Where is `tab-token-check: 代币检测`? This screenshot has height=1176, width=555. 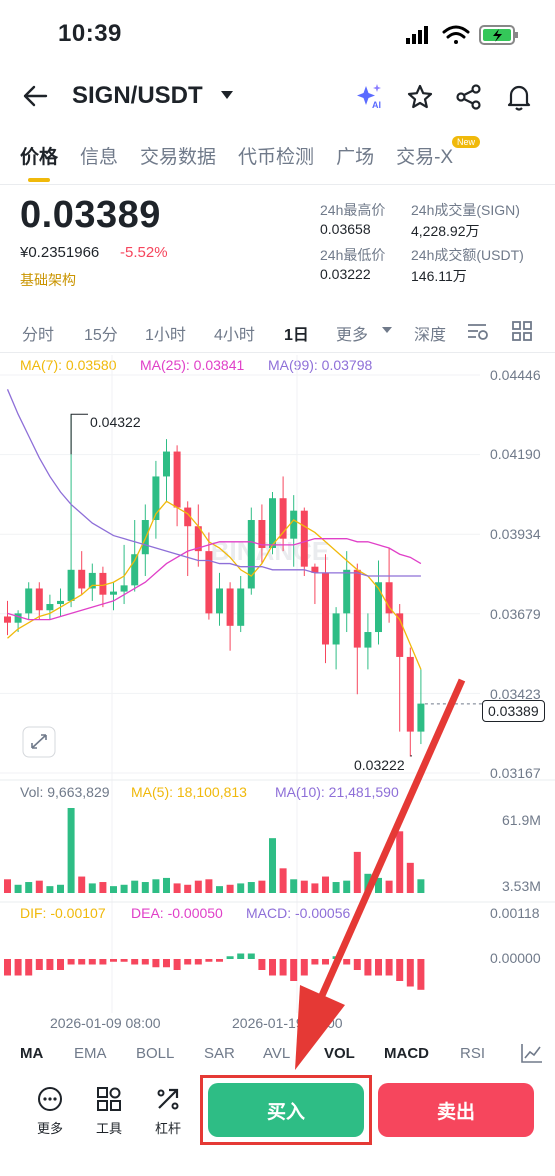 tab-token-check: 代币检测 is located at coordinates (276, 157).